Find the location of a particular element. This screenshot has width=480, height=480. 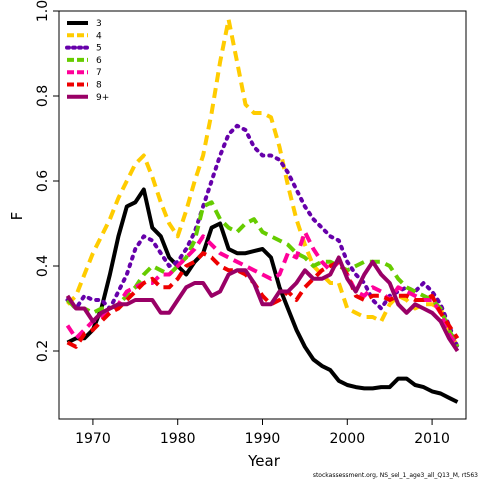

y-tick-label: 0.2 is located at coordinates (43, 351).